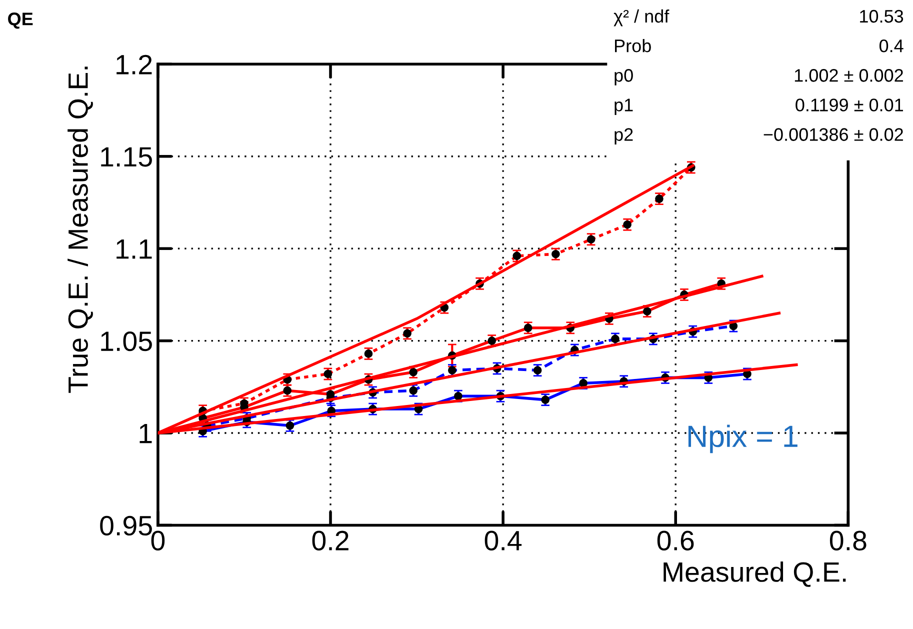 This screenshot has height=629, width=913. Describe the element at coordinates (126, 341) in the screenshot. I see `y-tick-label: 1.05` at that location.